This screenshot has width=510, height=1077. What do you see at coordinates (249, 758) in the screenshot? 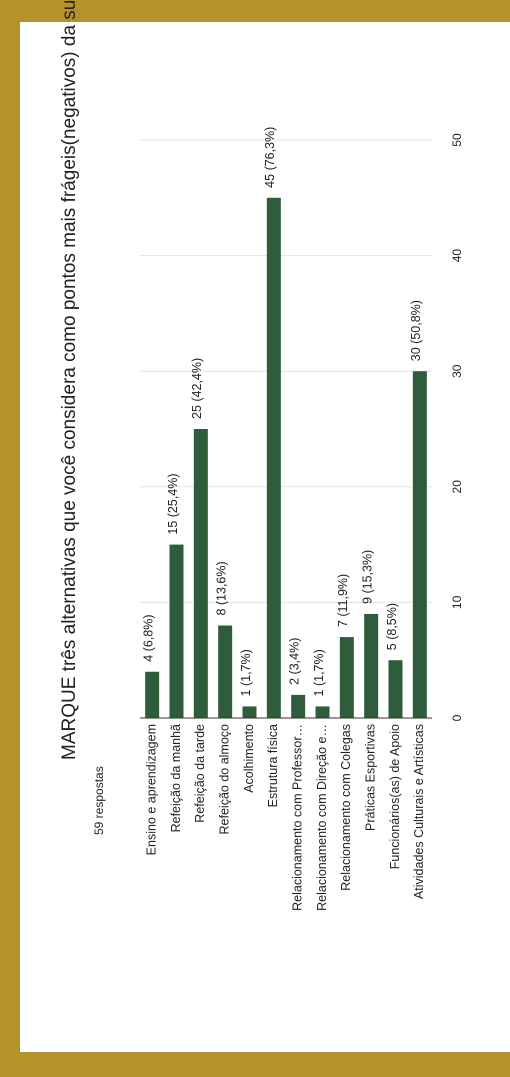
I see `category-label: Acolhimento` at bounding box center [249, 758].